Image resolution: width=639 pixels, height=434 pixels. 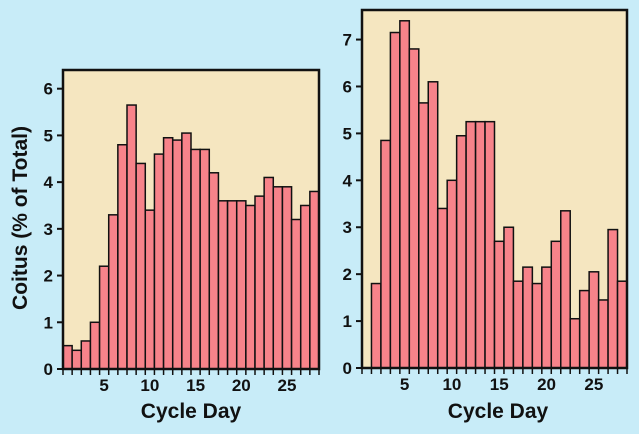 What do you see at coordinates (20, 218) in the screenshot?
I see `y-axis-title: Coitus (% of Total)` at bounding box center [20, 218].